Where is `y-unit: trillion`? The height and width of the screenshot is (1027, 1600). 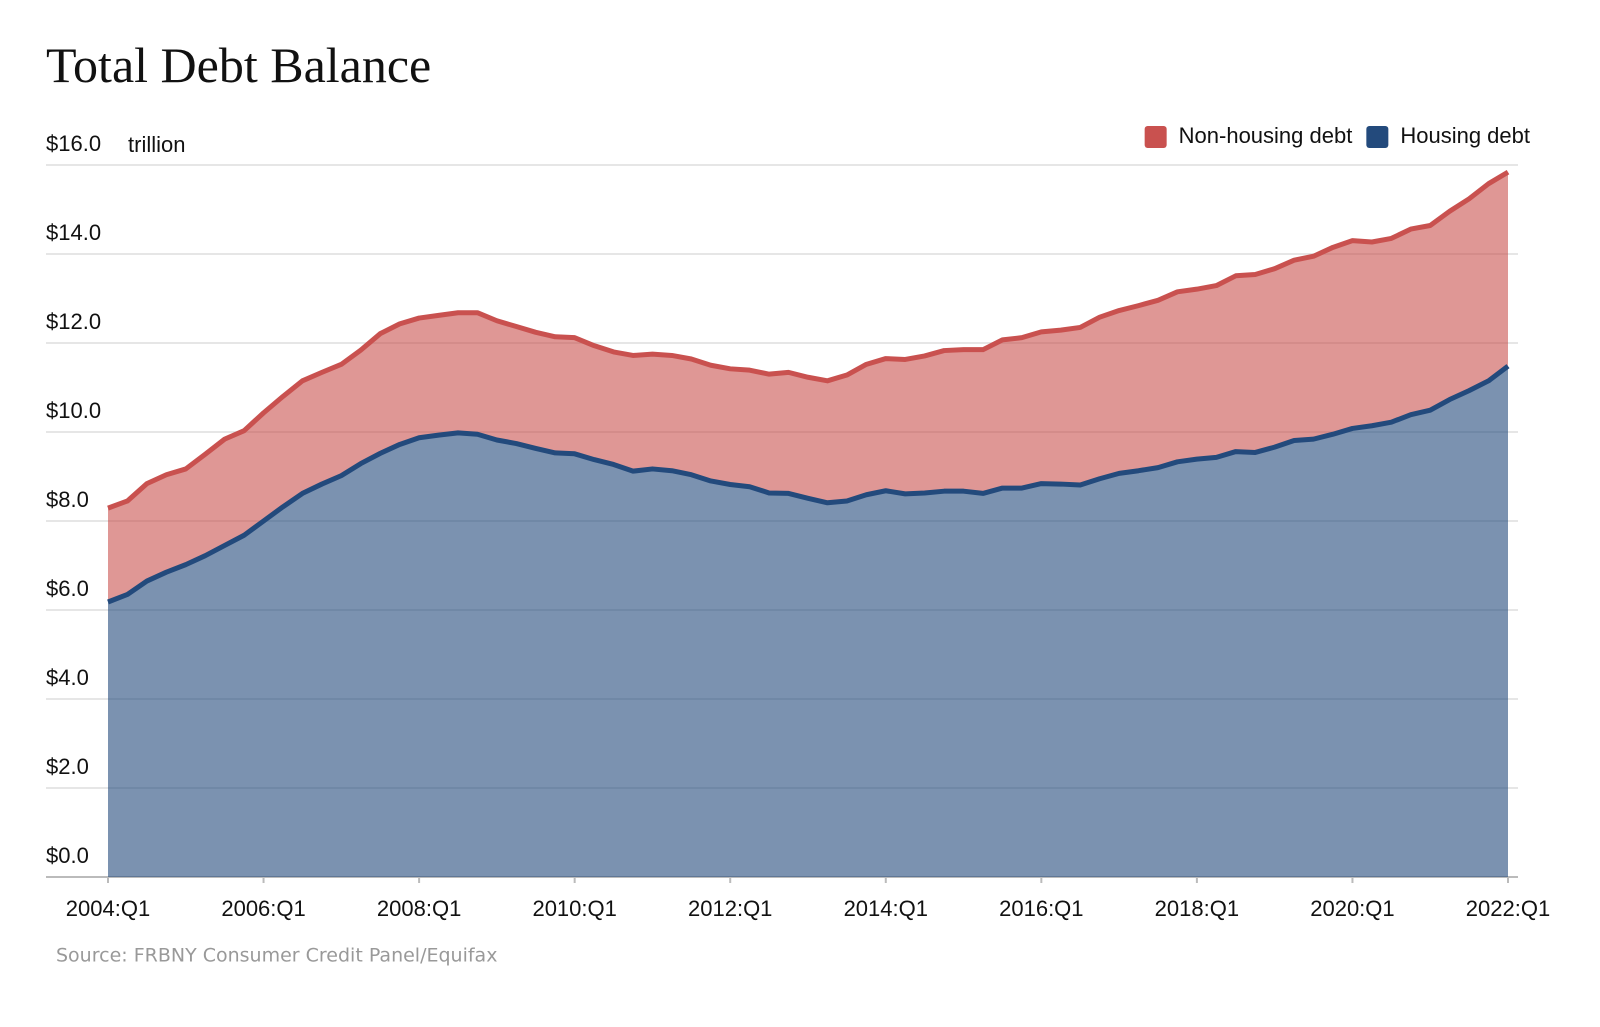 y-unit: trillion is located at coordinates (156, 144).